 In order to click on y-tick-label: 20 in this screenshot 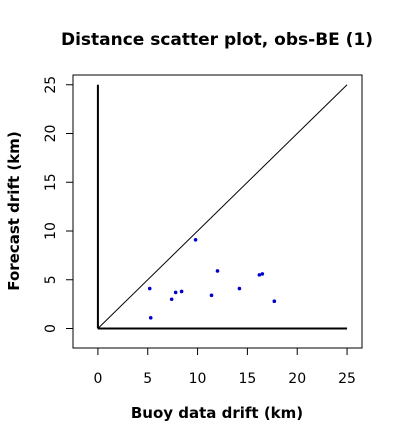, I will do `click(51, 134)`.